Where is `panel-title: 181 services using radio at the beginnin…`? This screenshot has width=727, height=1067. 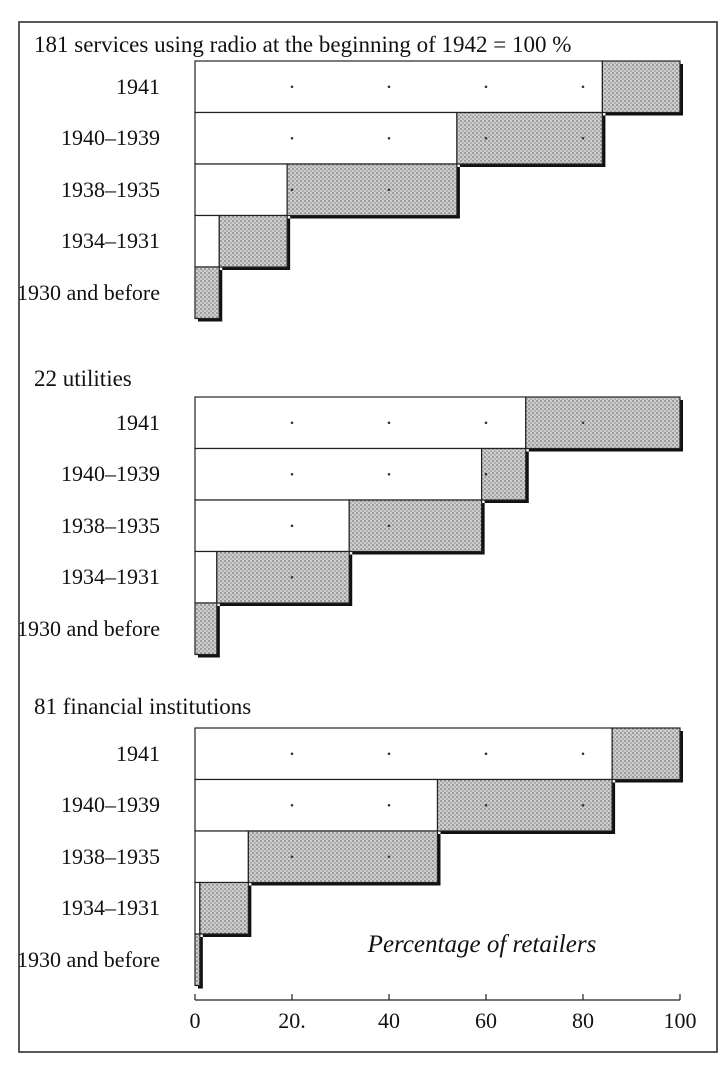
panel-title: 181 services using radio at the beginnin… is located at coordinates (303, 44).